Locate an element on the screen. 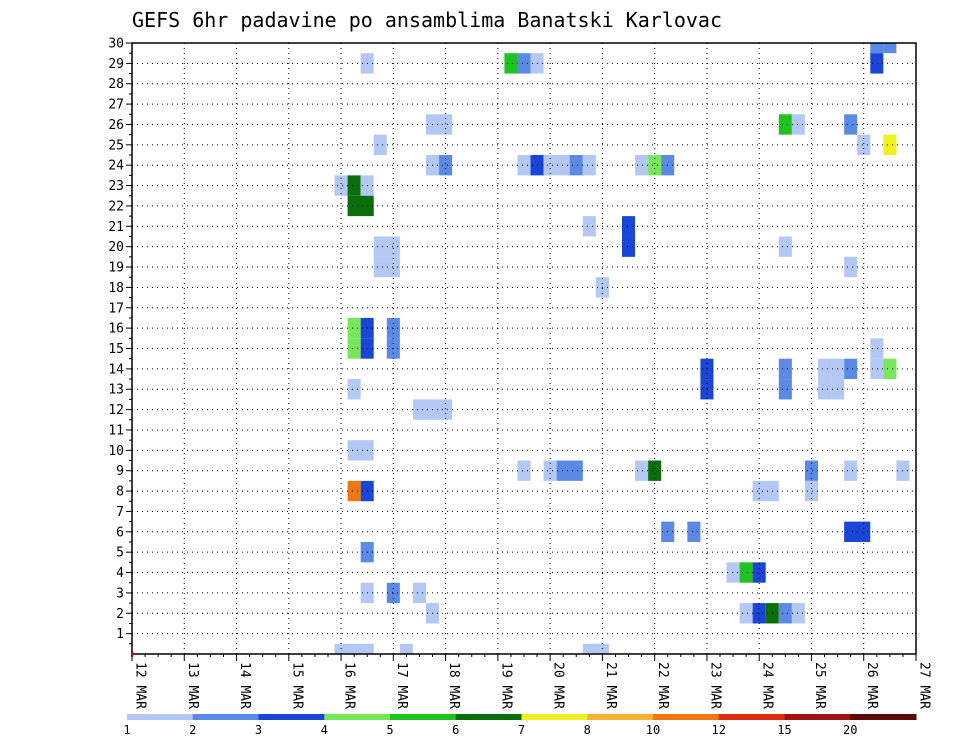  y-tick-label: 6 is located at coordinates (120, 532).